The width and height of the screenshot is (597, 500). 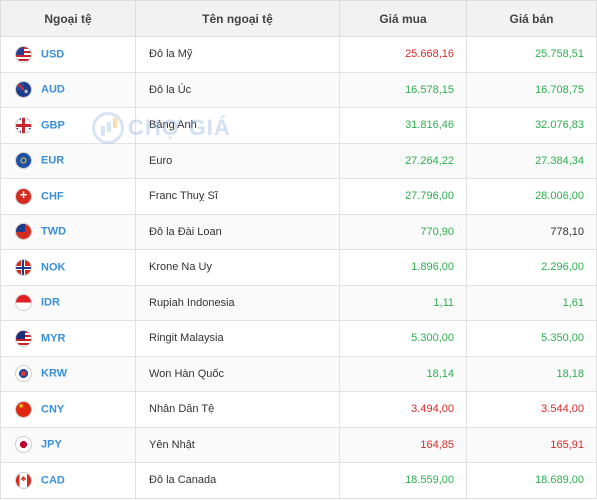 What do you see at coordinates (53, 267) in the screenshot?
I see `currency-code-link: NOK` at bounding box center [53, 267].